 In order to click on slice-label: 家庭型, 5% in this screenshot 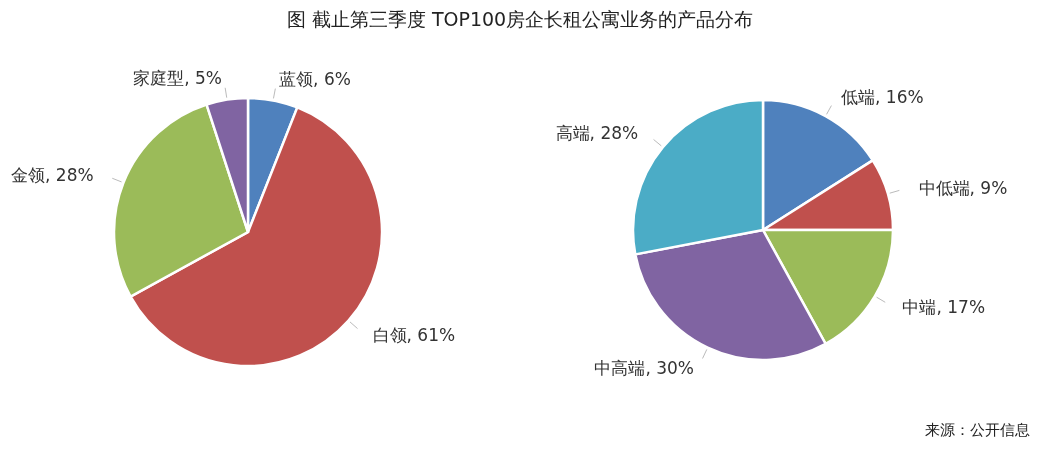, I will do `click(178, 77)`.